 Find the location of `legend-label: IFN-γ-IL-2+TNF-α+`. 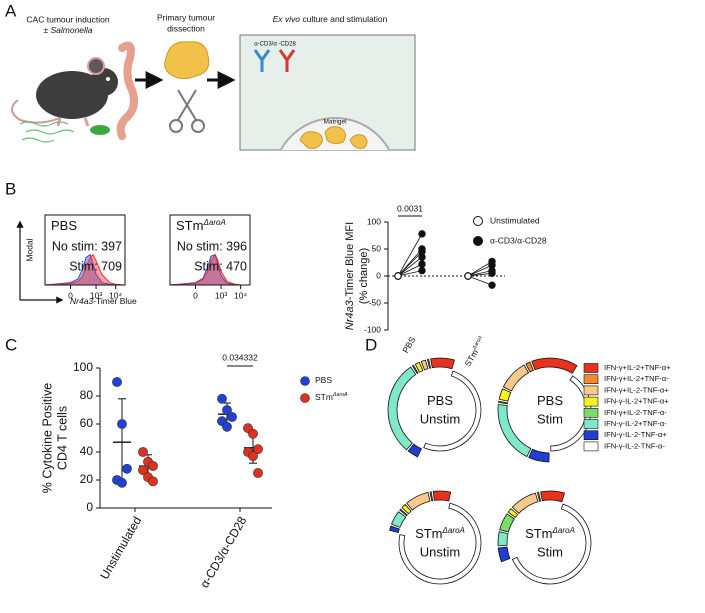

legend-label: IFN-γ-IL-2+TNF-α+ is located at coordinates (636, 401).